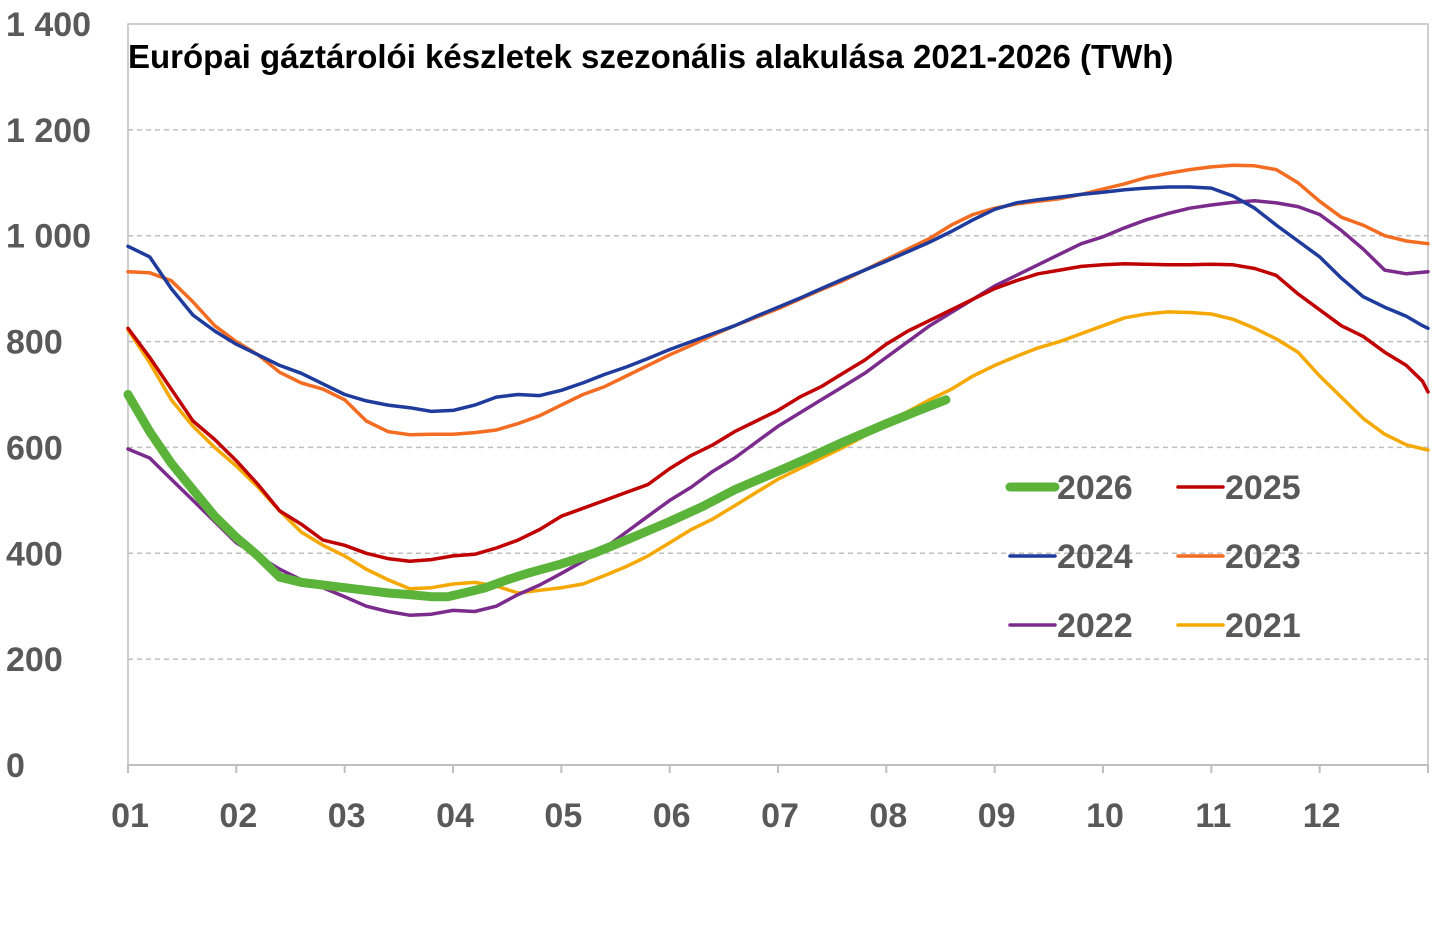  What do you see at coordinates (888, 816) in the screenshot?
I see `x-tick-label: 08` at bounding box center [888, 816].